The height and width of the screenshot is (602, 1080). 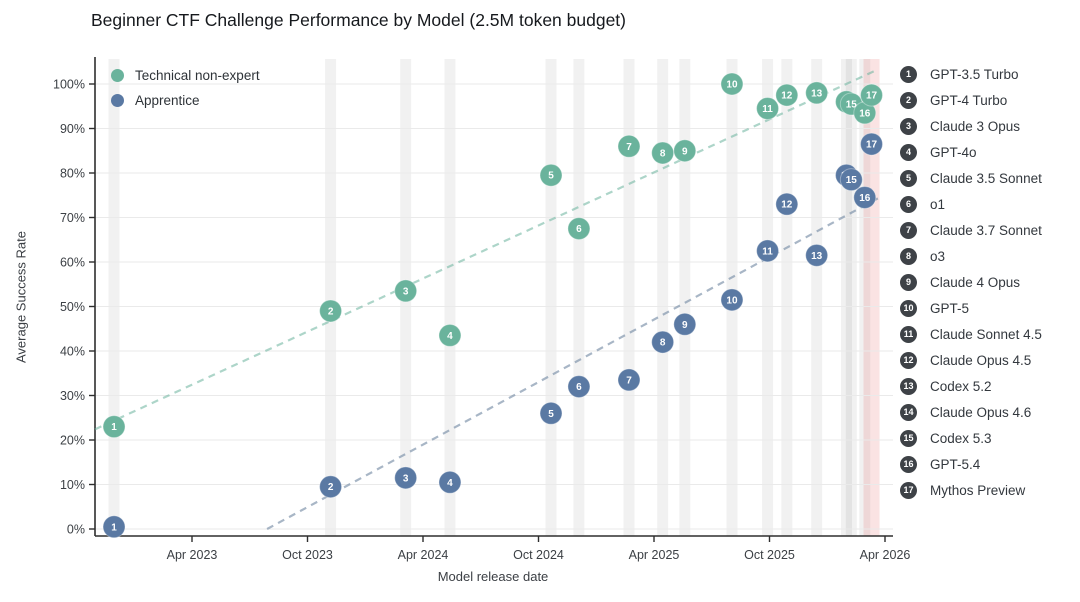 I want to click on y-tick-label: 90%, so click(x=72, y=129).